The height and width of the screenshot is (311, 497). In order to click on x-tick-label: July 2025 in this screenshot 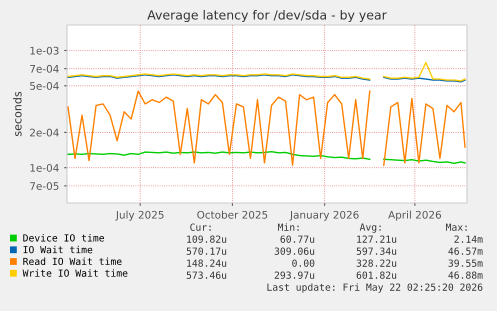, I will do `click(139, 215)`.